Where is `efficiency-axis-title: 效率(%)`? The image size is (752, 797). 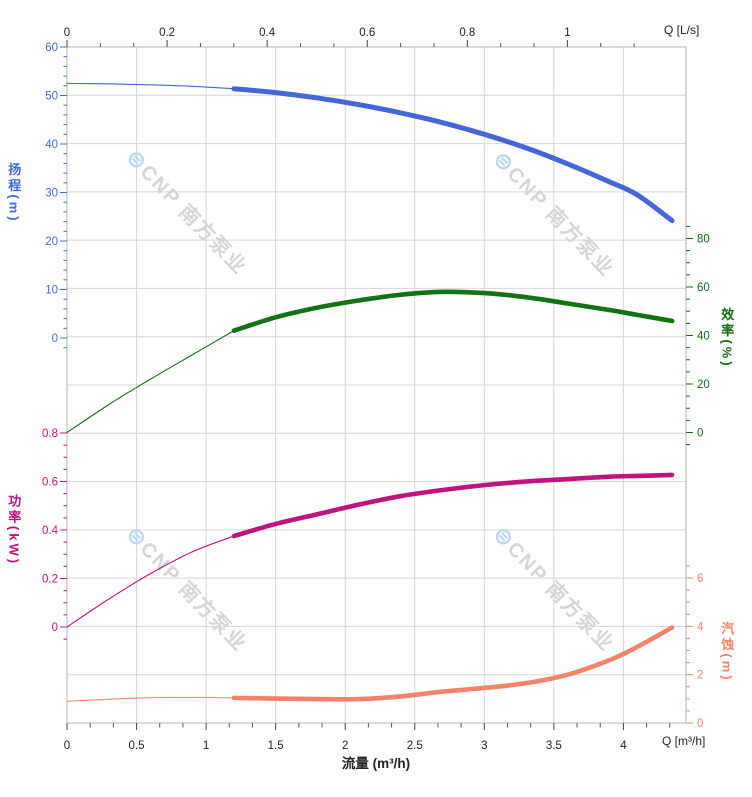
efficiency-axis-title: 效率(%) is located at coordinates (727, 338).